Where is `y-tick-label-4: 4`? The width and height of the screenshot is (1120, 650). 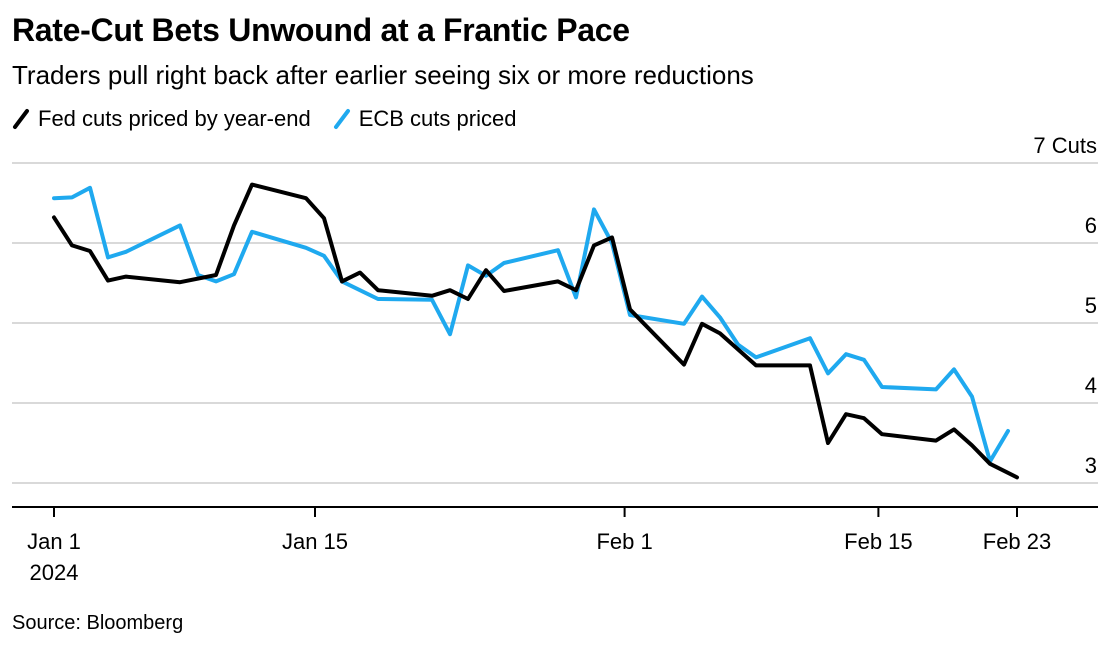 y-tick-label-4: 4 is located at coordinates (1091, 385).